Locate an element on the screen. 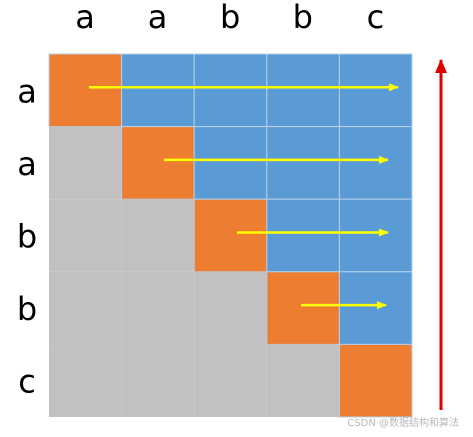  row-label-4: c is located at coordinates (27, 382).